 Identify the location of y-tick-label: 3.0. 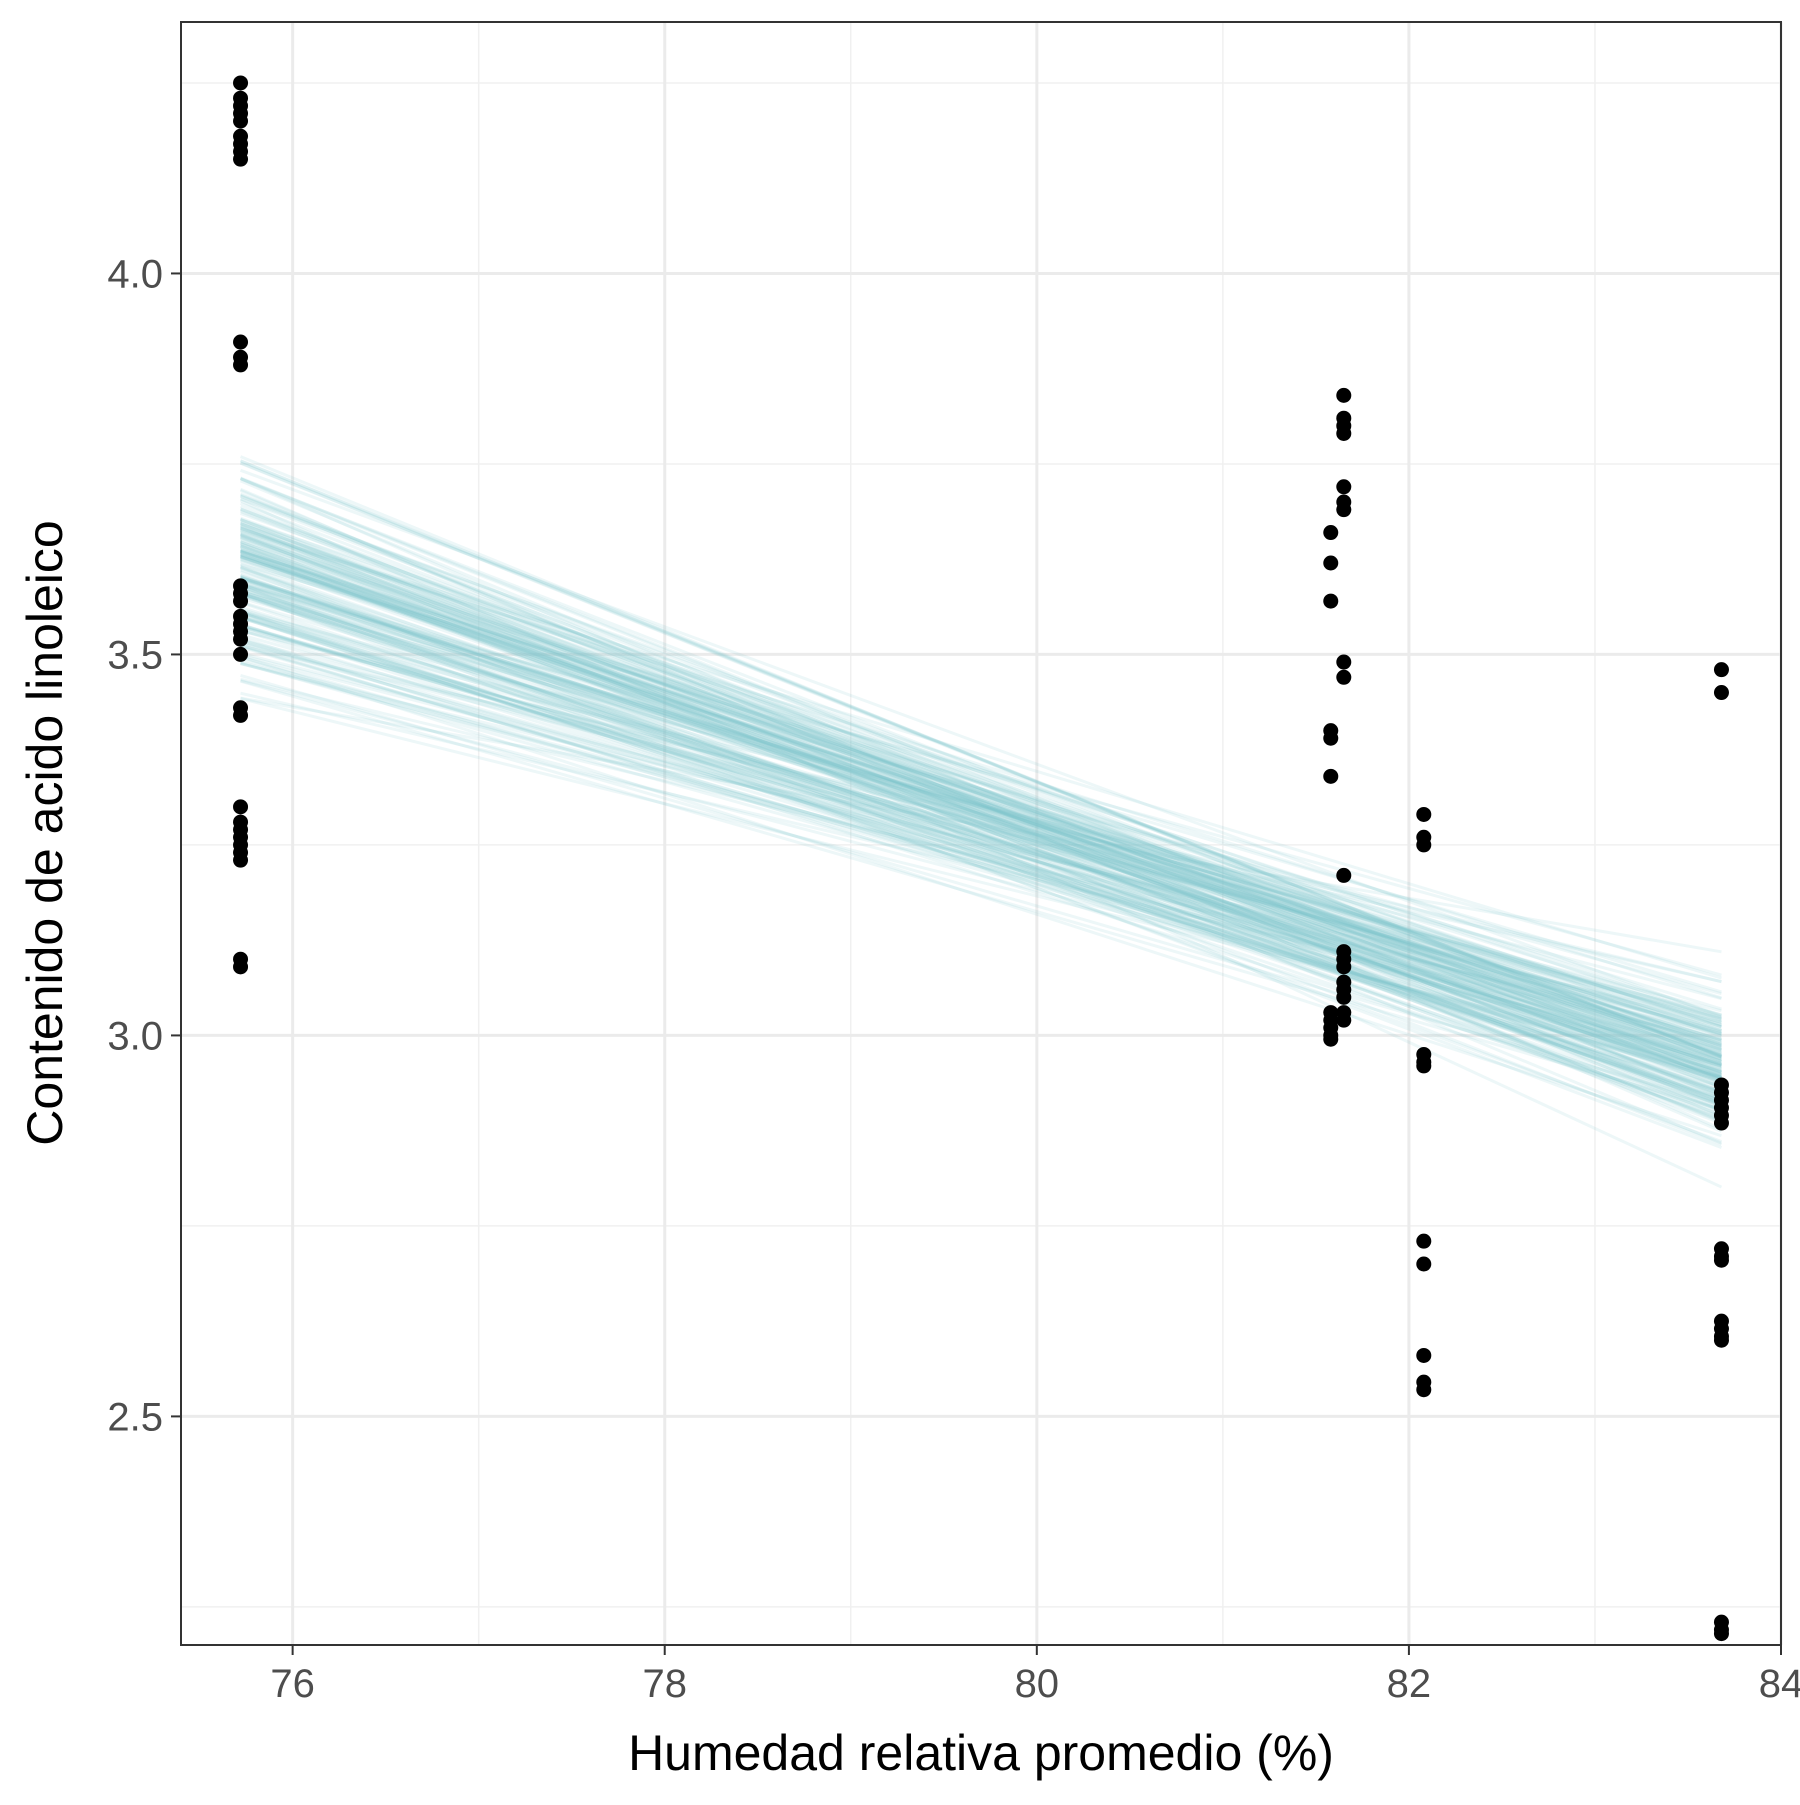
(135, 1036).